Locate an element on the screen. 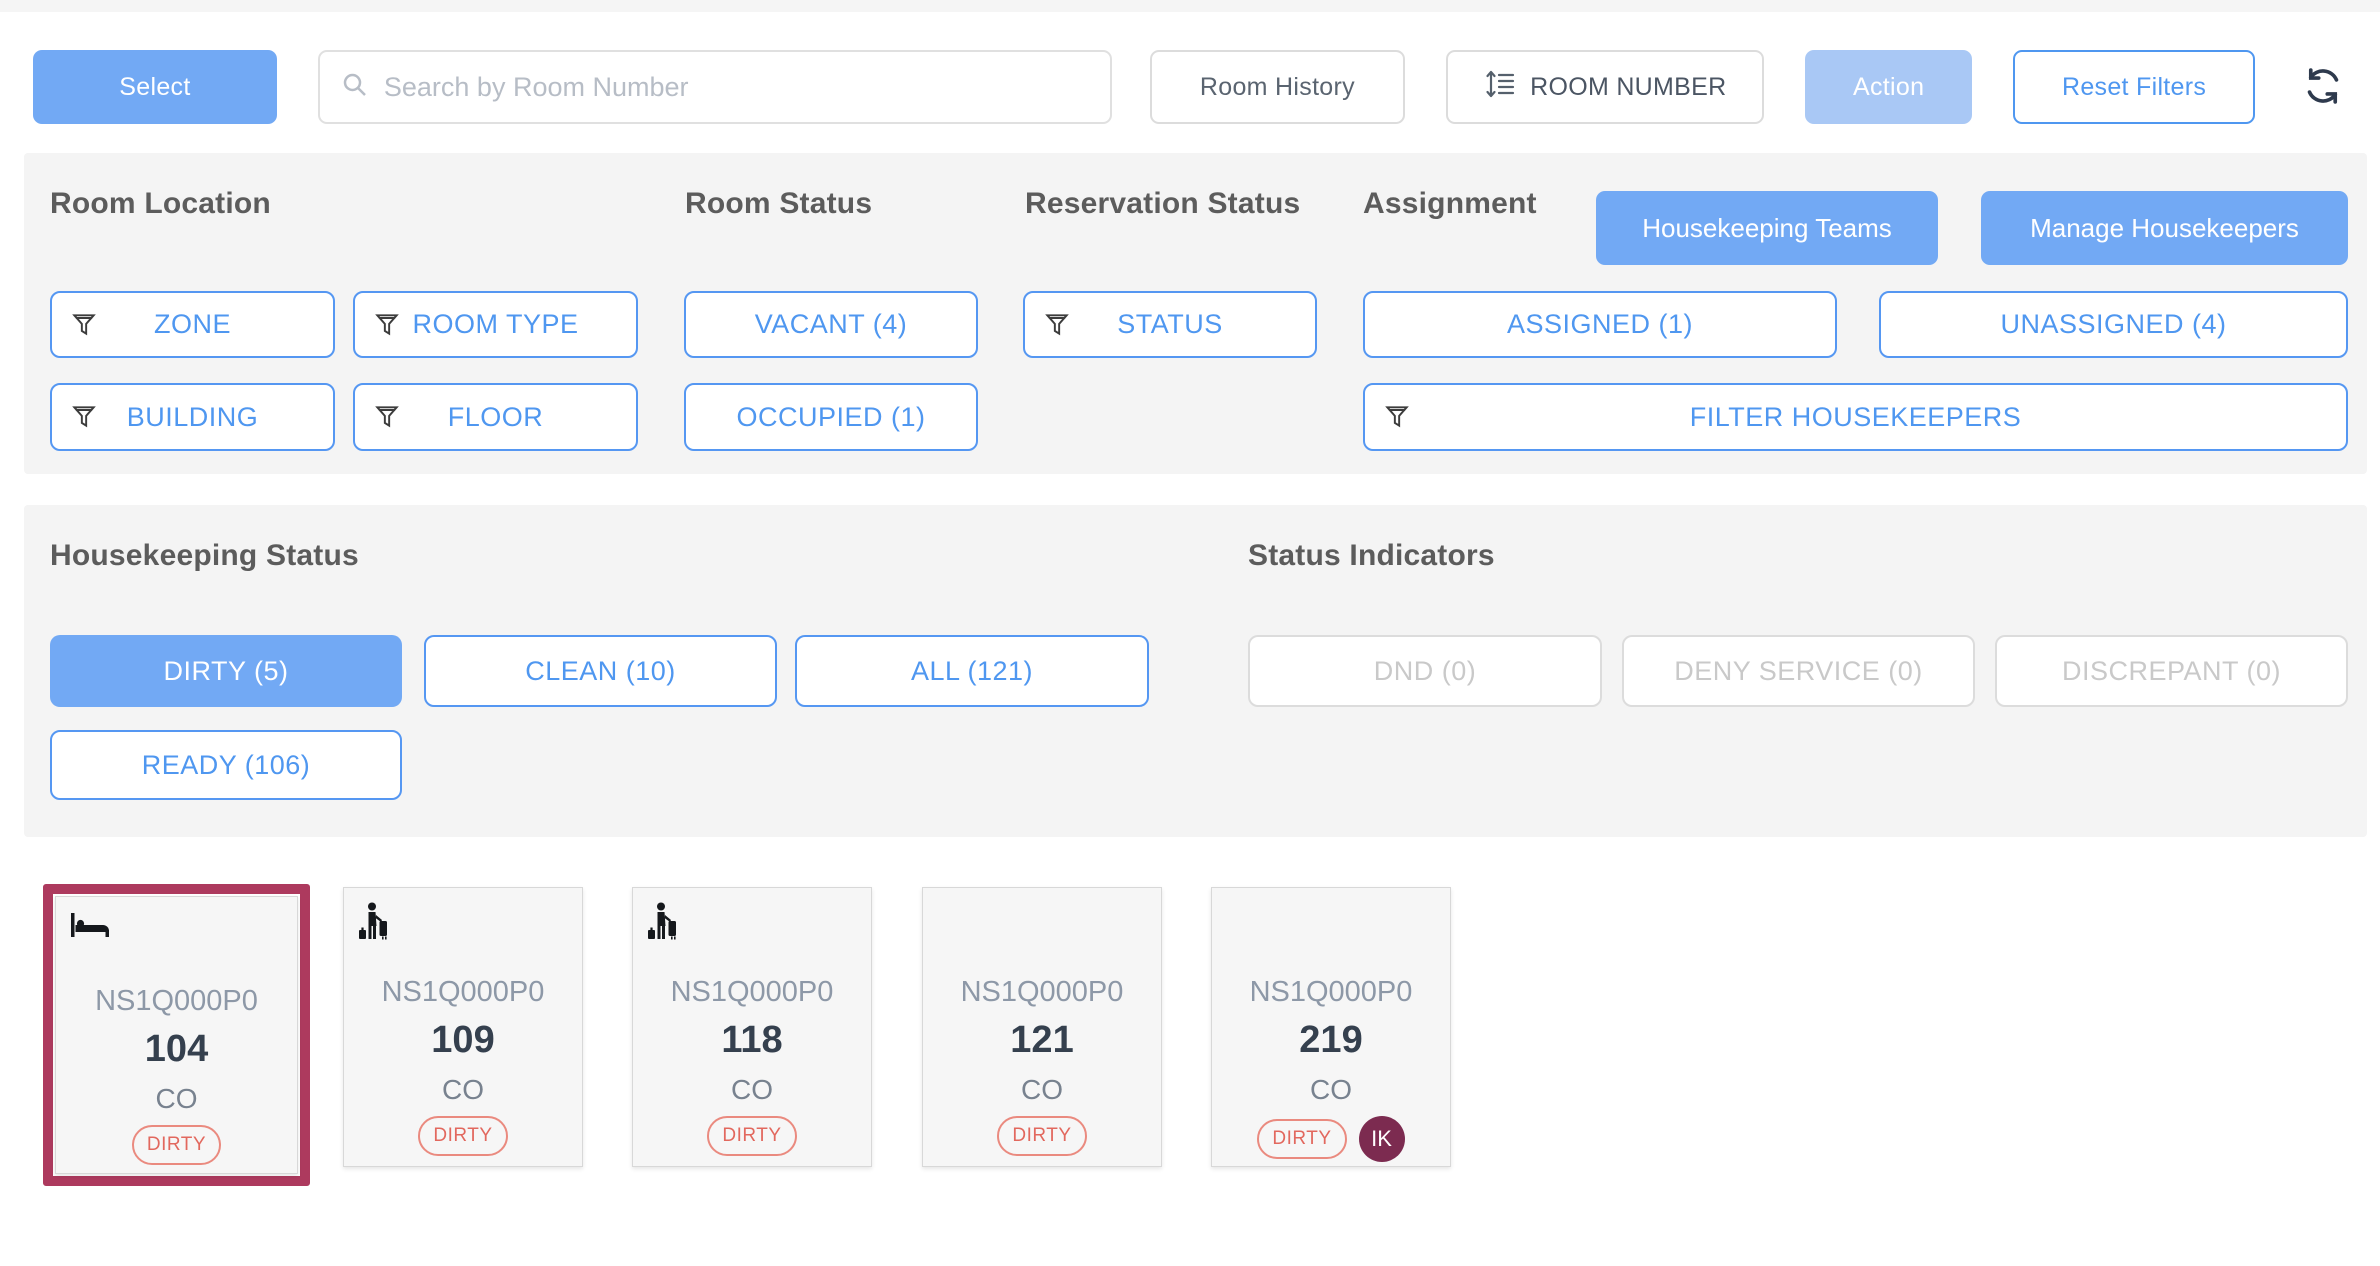 The width and height of the screenshot is (2380, 1266). vacant-filter-label: VACANT (4) is located at coordinates (831, 324).